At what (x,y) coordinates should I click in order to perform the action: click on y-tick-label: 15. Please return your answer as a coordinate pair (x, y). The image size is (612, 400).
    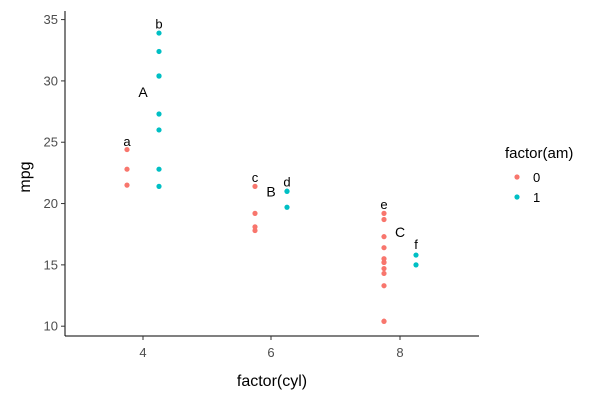
    Looking at the image, I should click on (51, 264).